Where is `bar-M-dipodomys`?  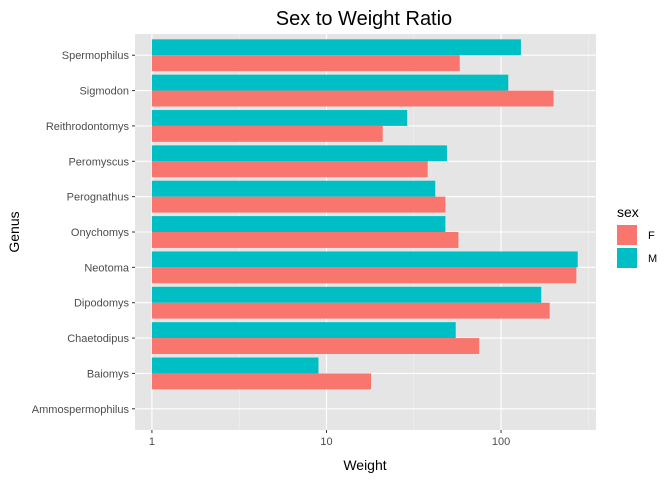 bar-M-dipodomys is located at coordinates (346, 294).